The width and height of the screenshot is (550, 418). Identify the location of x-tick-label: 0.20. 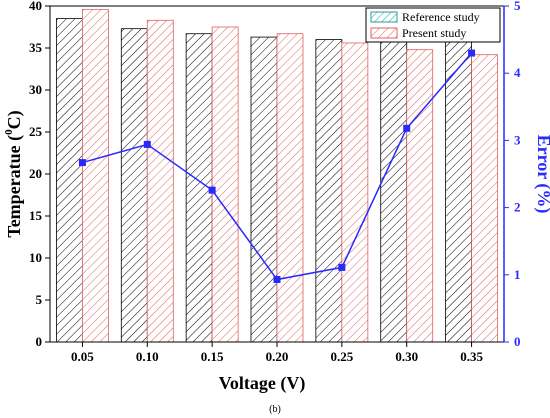
(277, 356).